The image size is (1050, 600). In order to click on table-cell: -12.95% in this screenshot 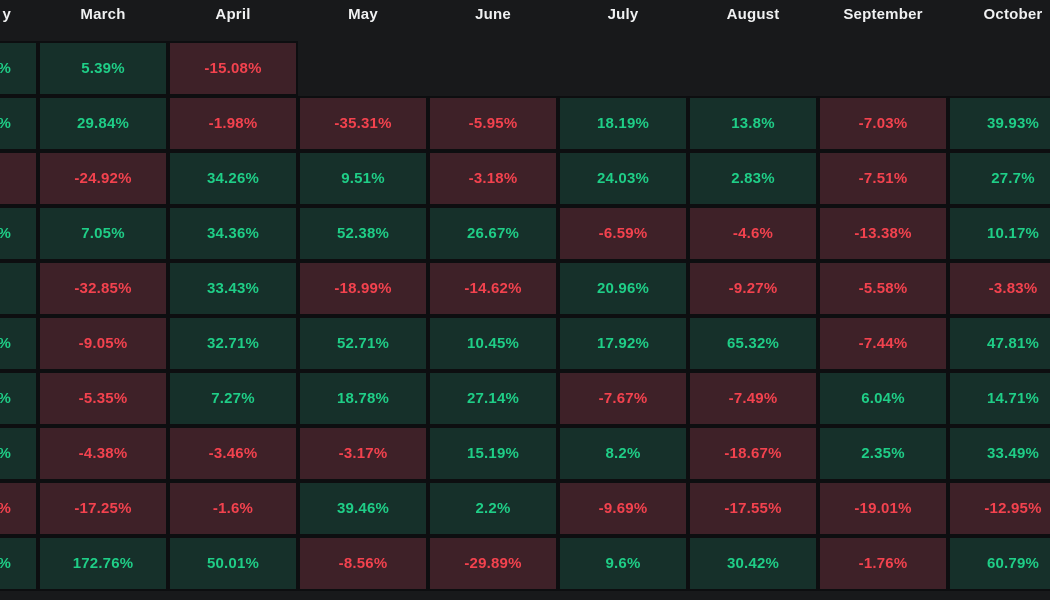, I will do `click(999, 508)`.